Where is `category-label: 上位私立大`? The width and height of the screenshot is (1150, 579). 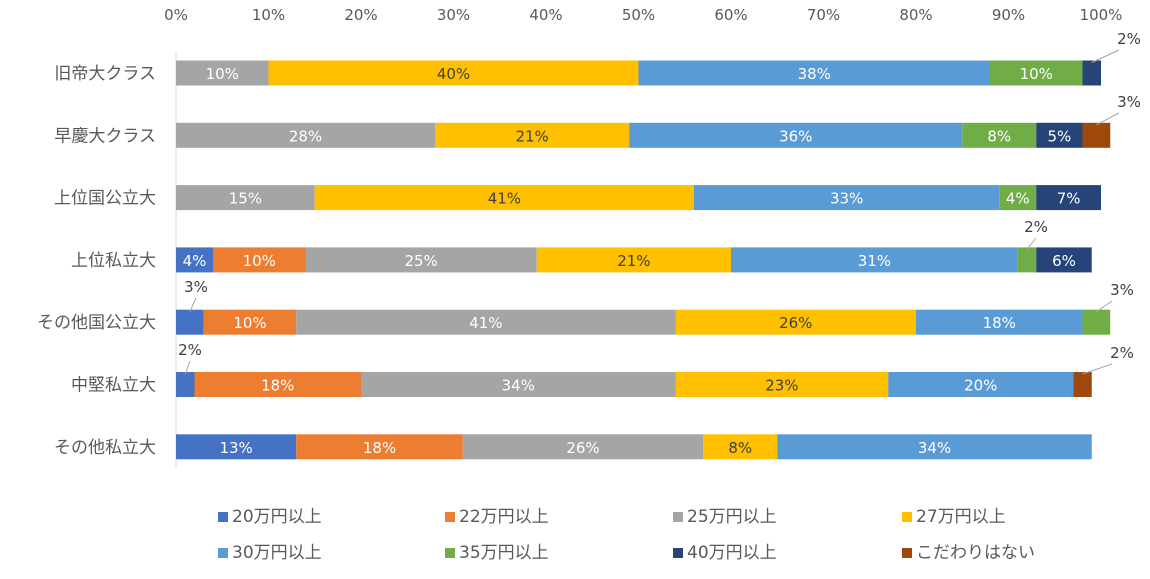
category-label: 上位私立大 is located at coordinates (113, 261).